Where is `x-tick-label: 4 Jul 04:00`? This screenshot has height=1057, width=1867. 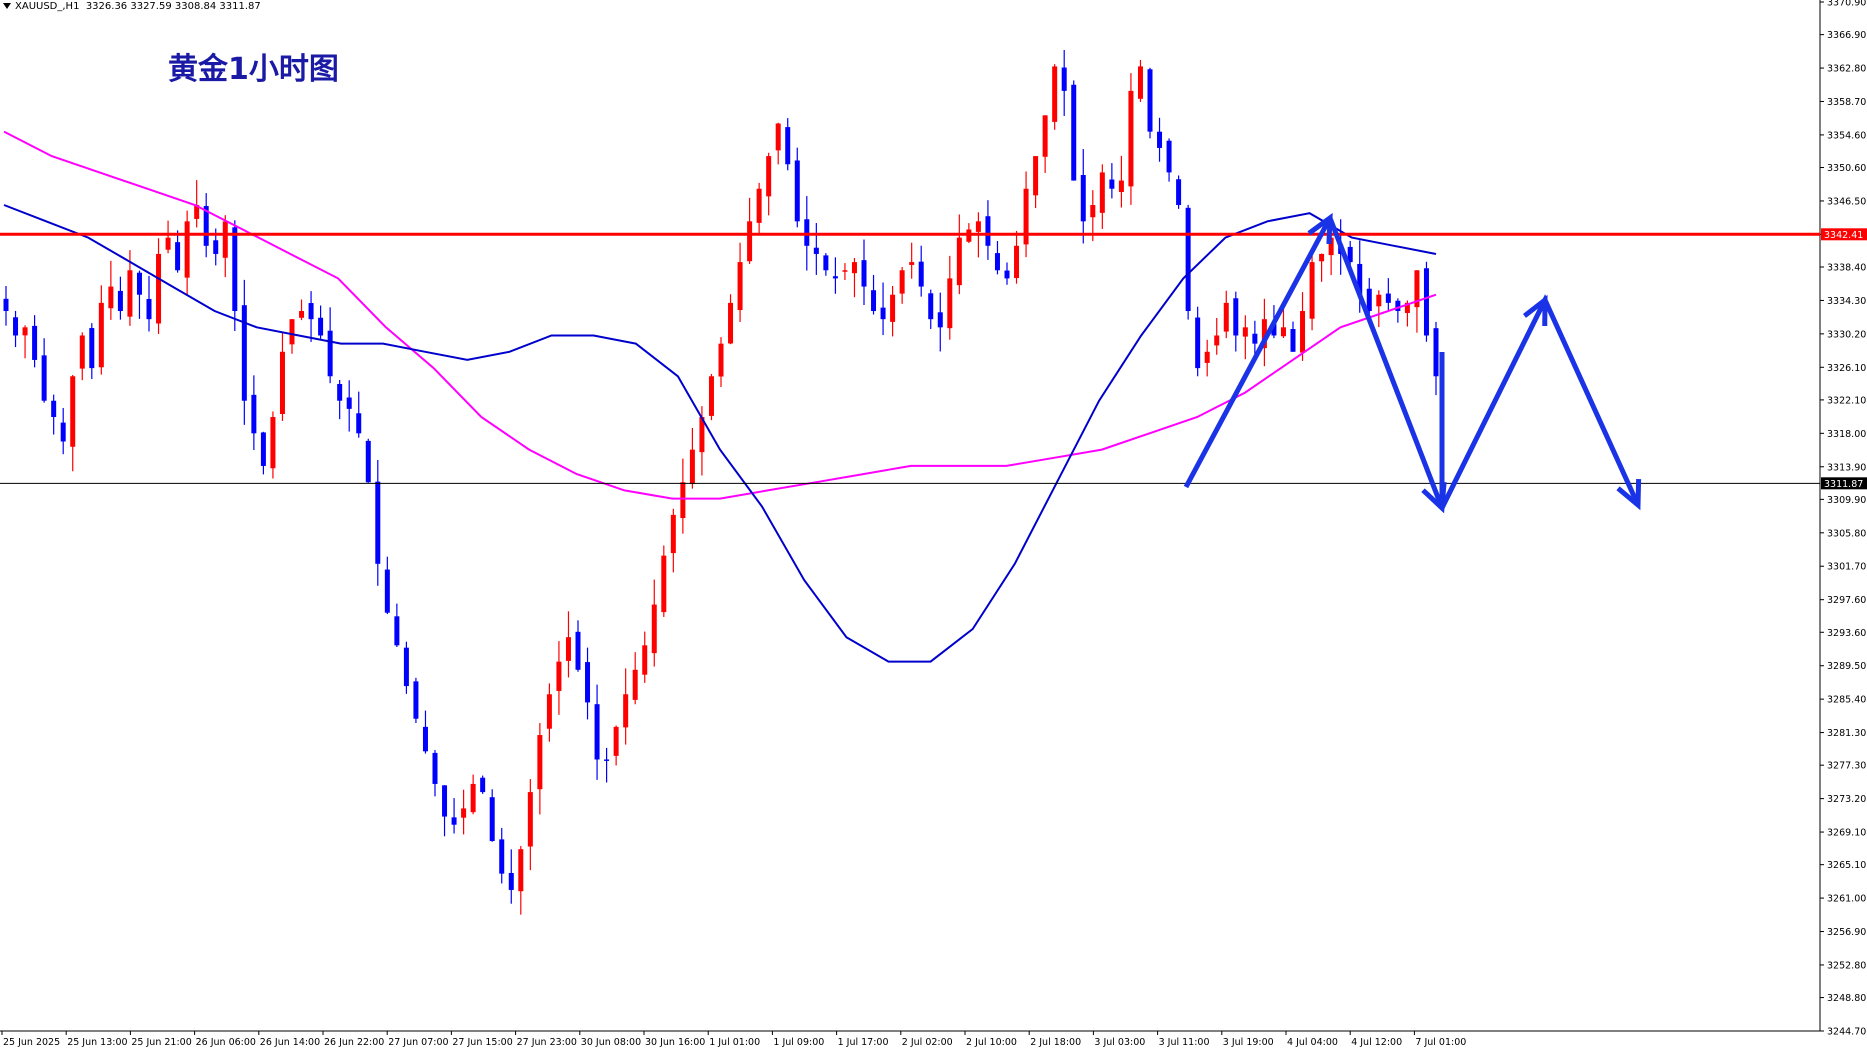
x-tick-label: 4 Jul 04:00 is located at coordinates (1312, 1042).